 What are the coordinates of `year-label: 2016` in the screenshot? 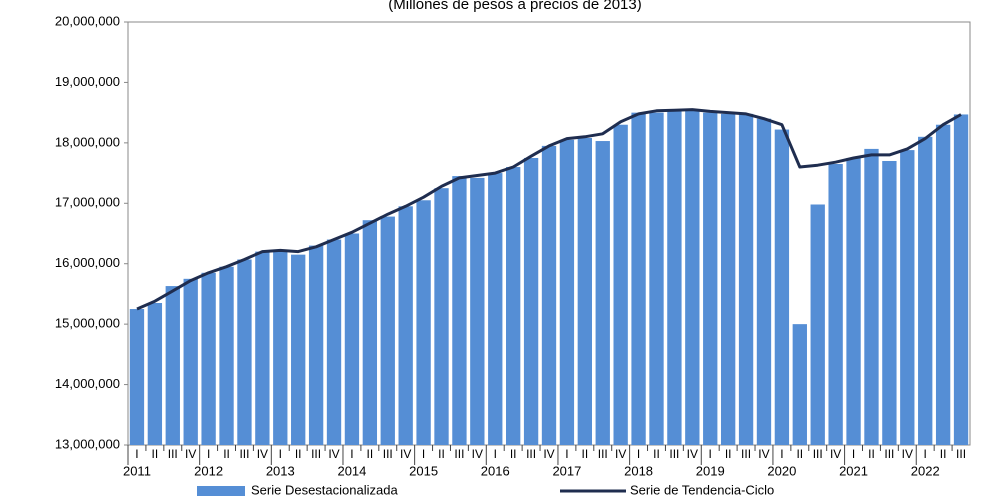 It's located at (495, 470).